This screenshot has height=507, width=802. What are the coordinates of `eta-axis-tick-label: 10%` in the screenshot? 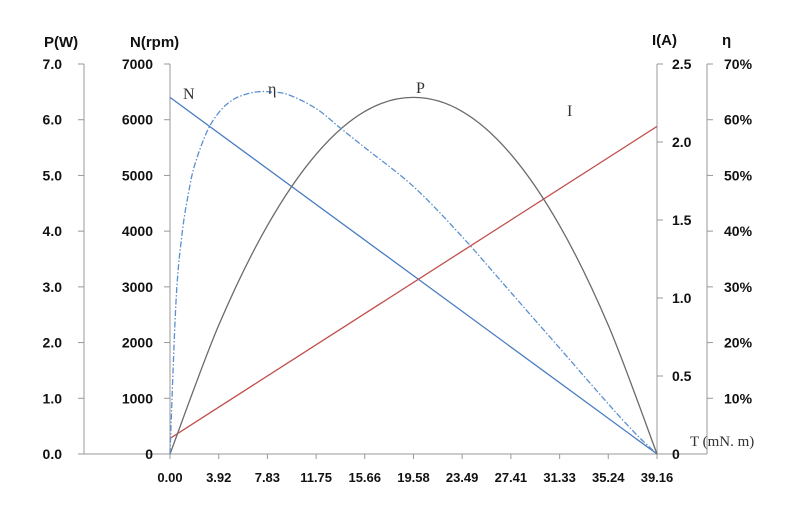 It's located at (738, 398).